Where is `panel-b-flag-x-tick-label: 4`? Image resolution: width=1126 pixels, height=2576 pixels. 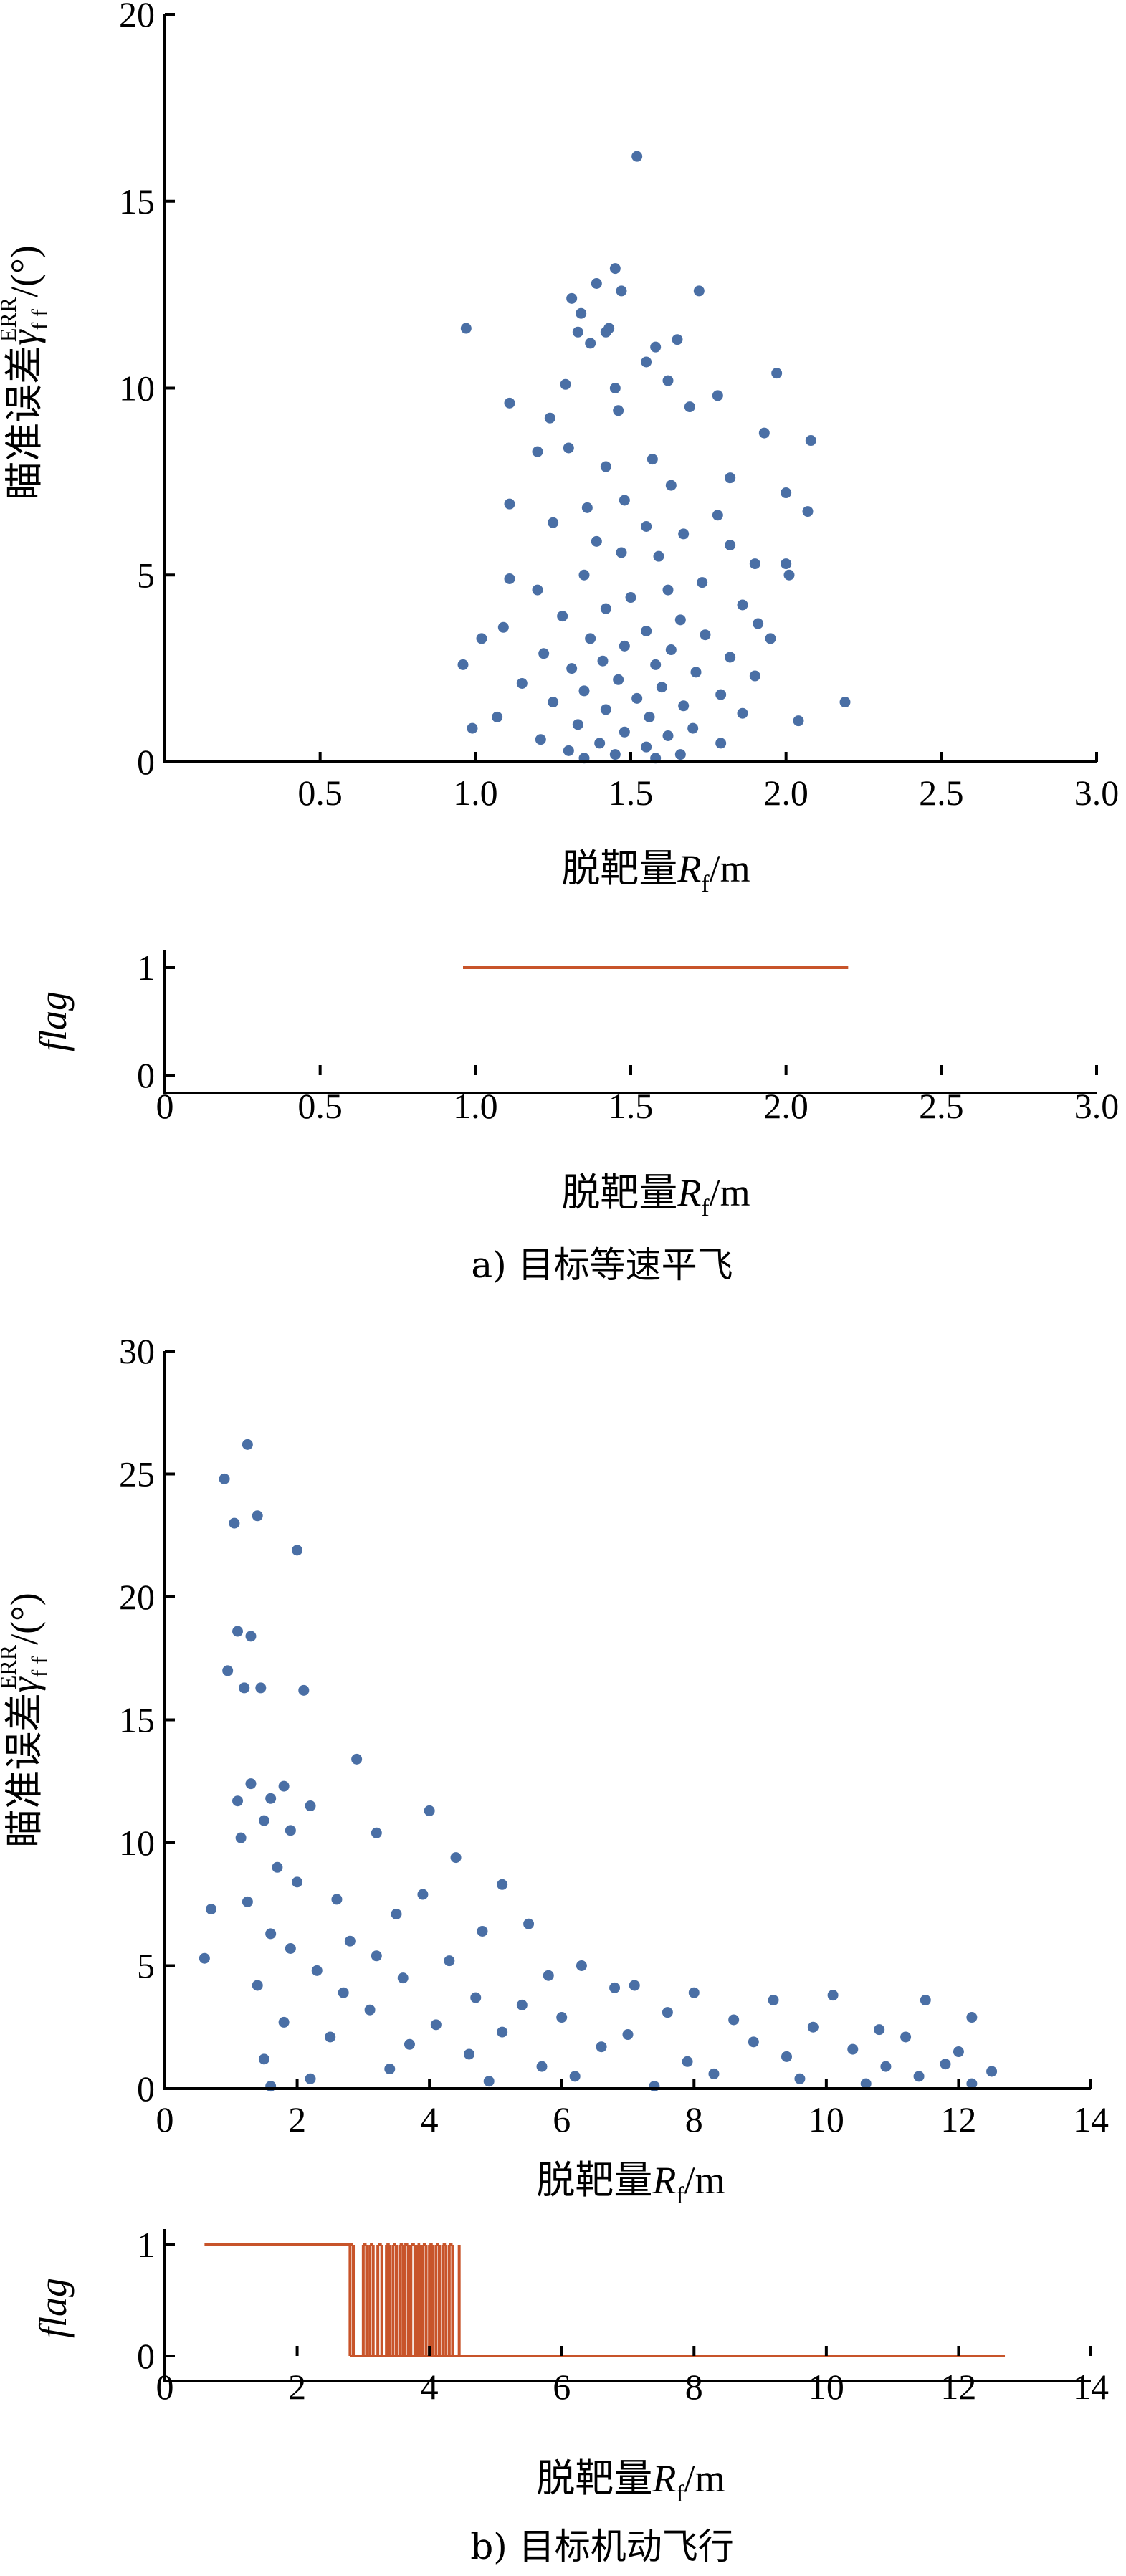 panel-b-flag-x-tick-label: 4 is located at coordinates (430, 2387).